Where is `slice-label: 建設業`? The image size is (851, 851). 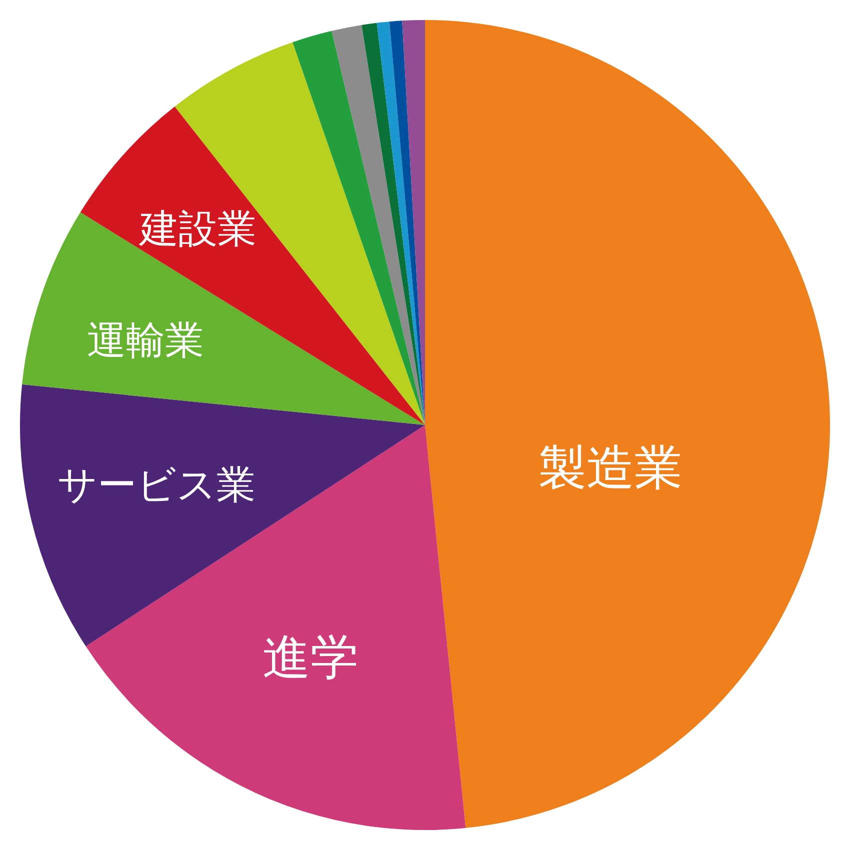 slice-label: 建設業 is located at coordinates (197, 229).